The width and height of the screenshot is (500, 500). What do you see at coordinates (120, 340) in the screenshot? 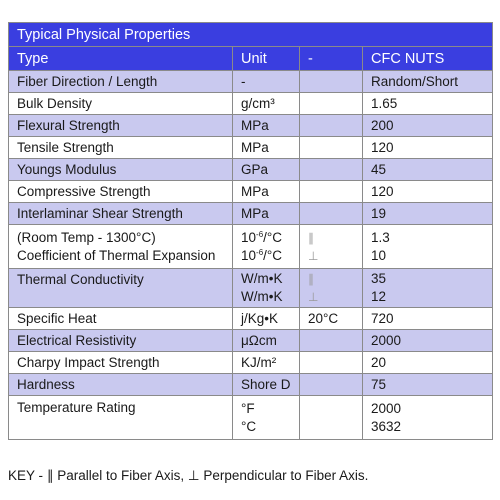
I see `property-name: Electrical Resistivity` at bounding box center [120, 340].